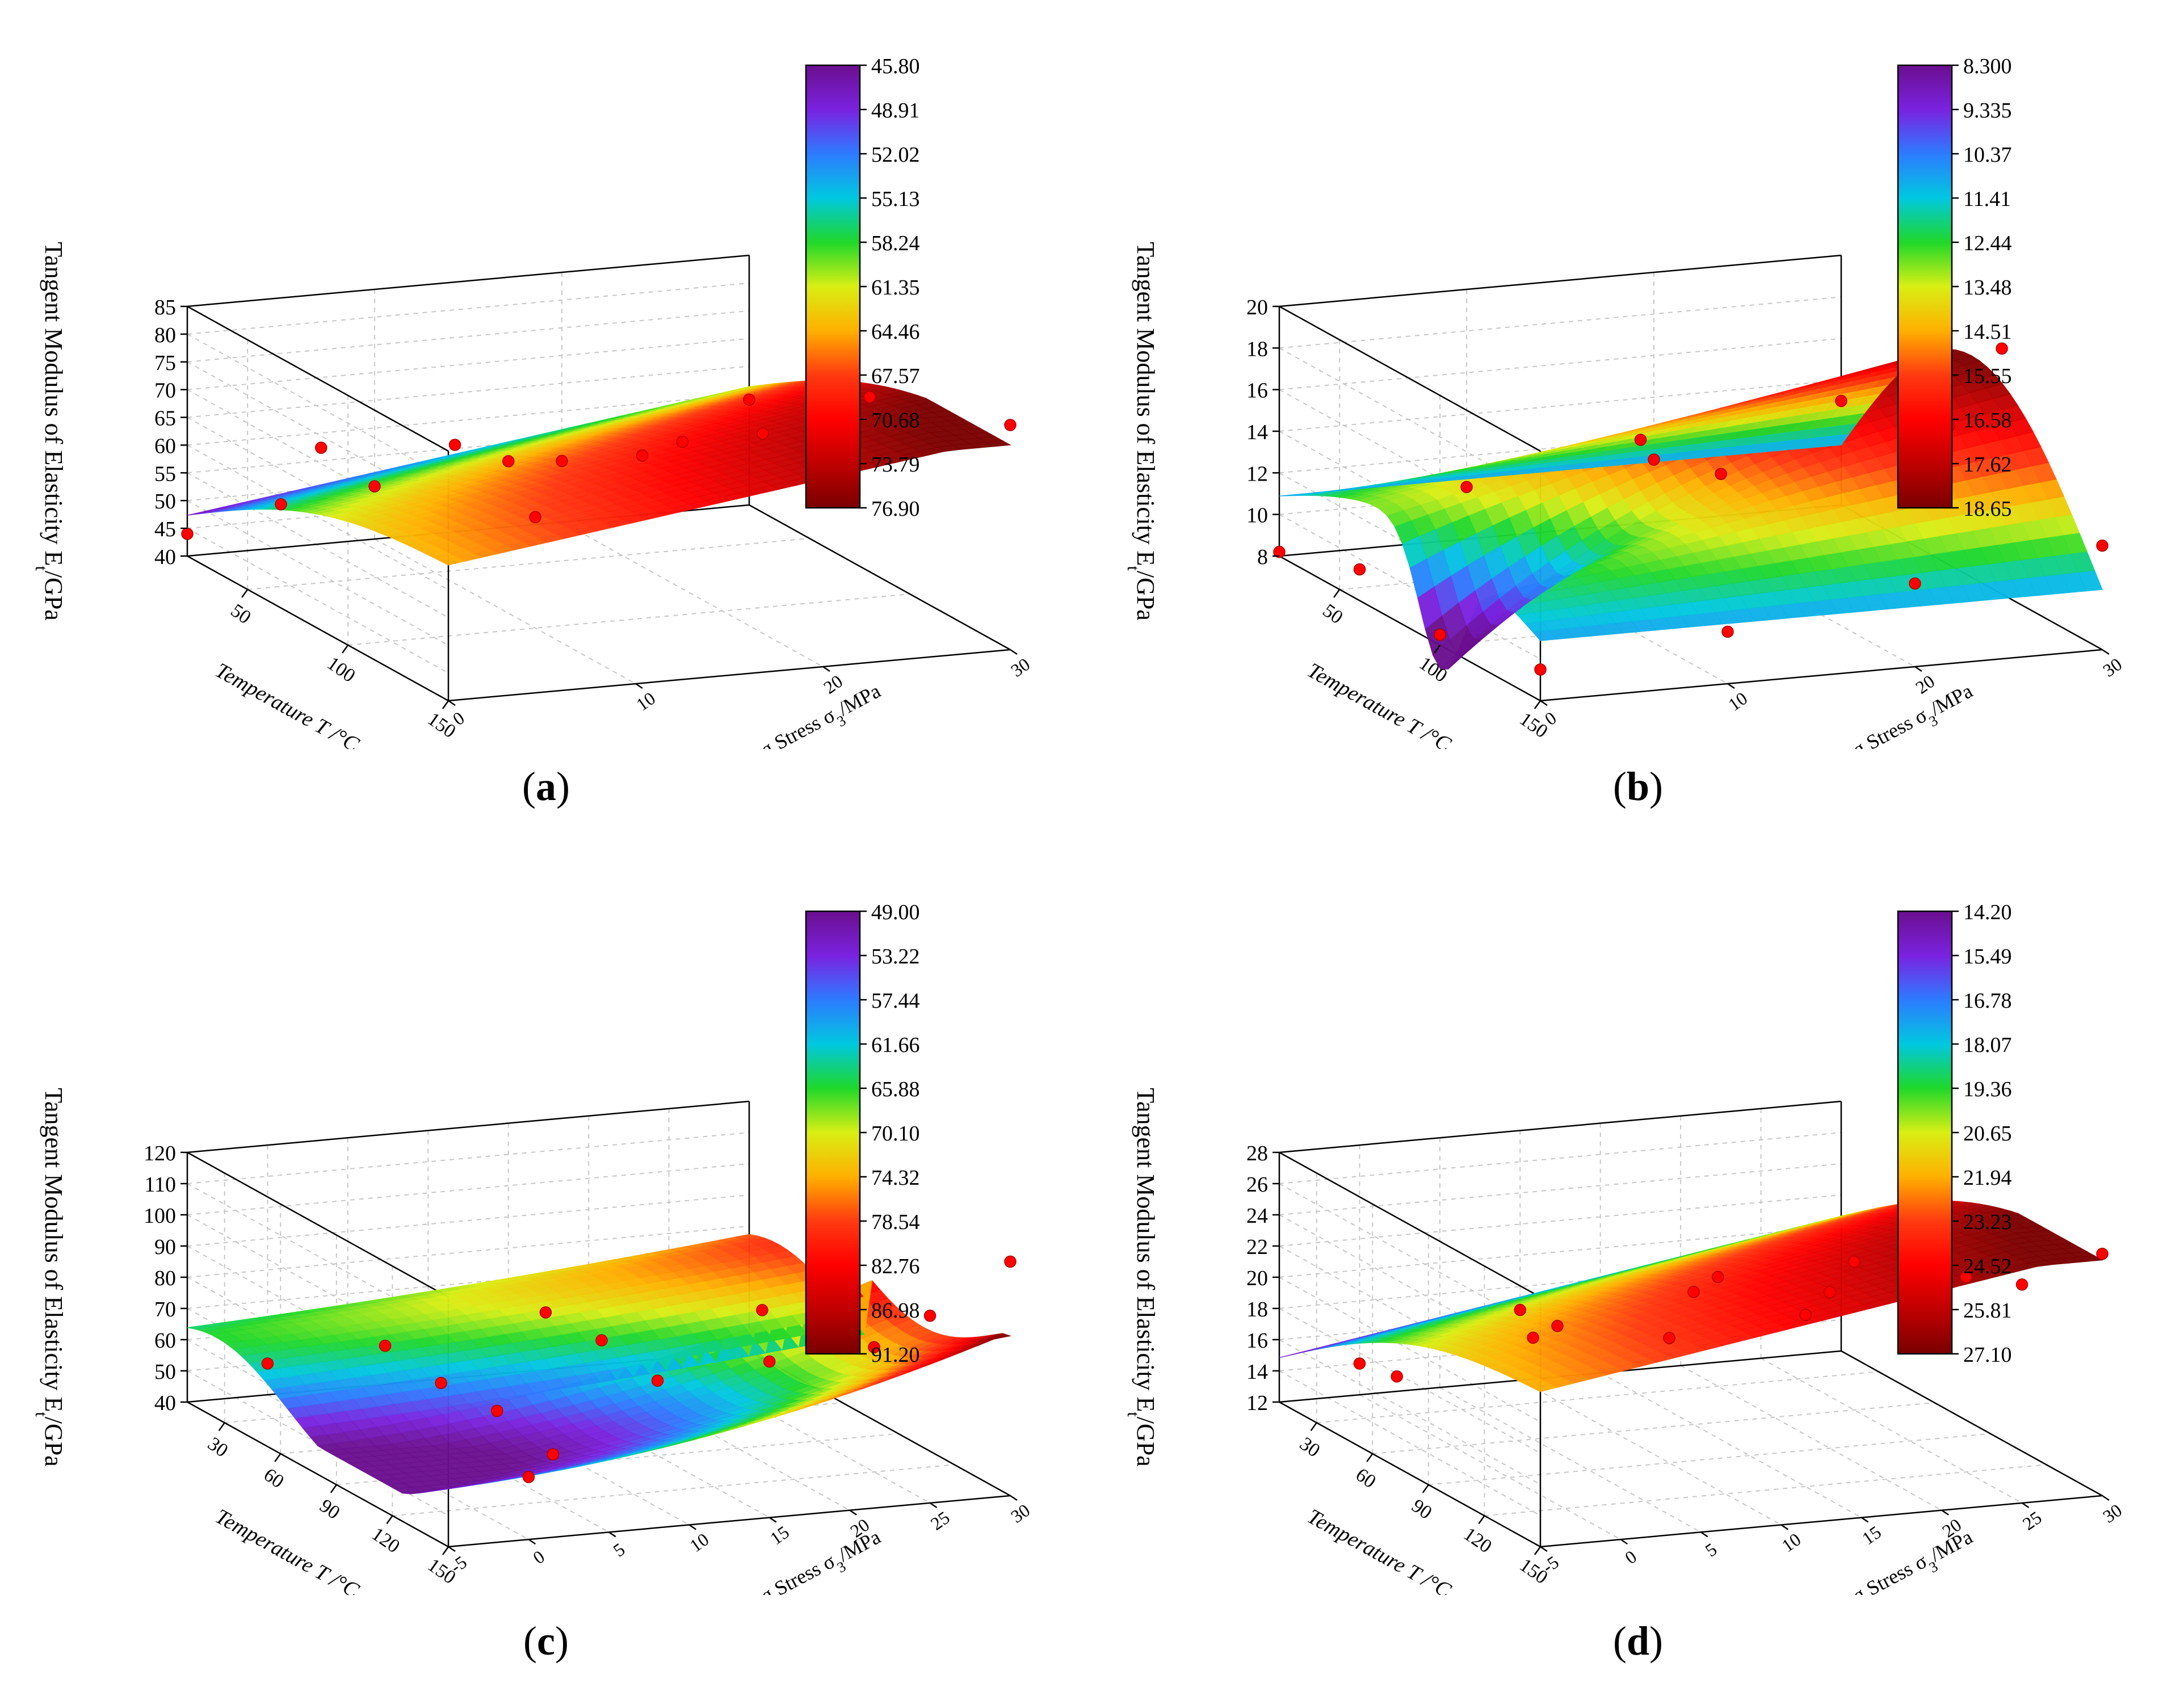 The image size is (2184, 1692). What do you see at coordinates (833, 685) in the screenshot?
I see `y-tick-label: 20` at bounding box center [833, 685].